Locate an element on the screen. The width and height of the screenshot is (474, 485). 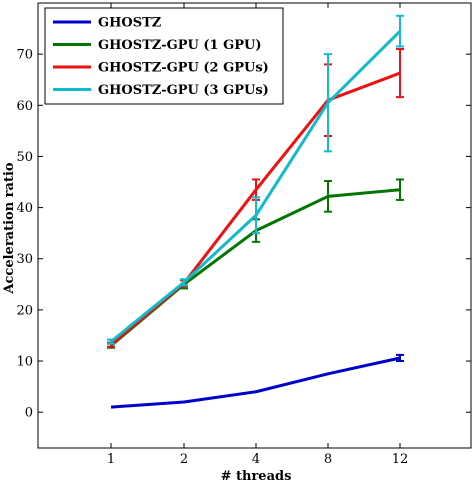
x-tick-label: 8 is located at coordinates (328, 459).